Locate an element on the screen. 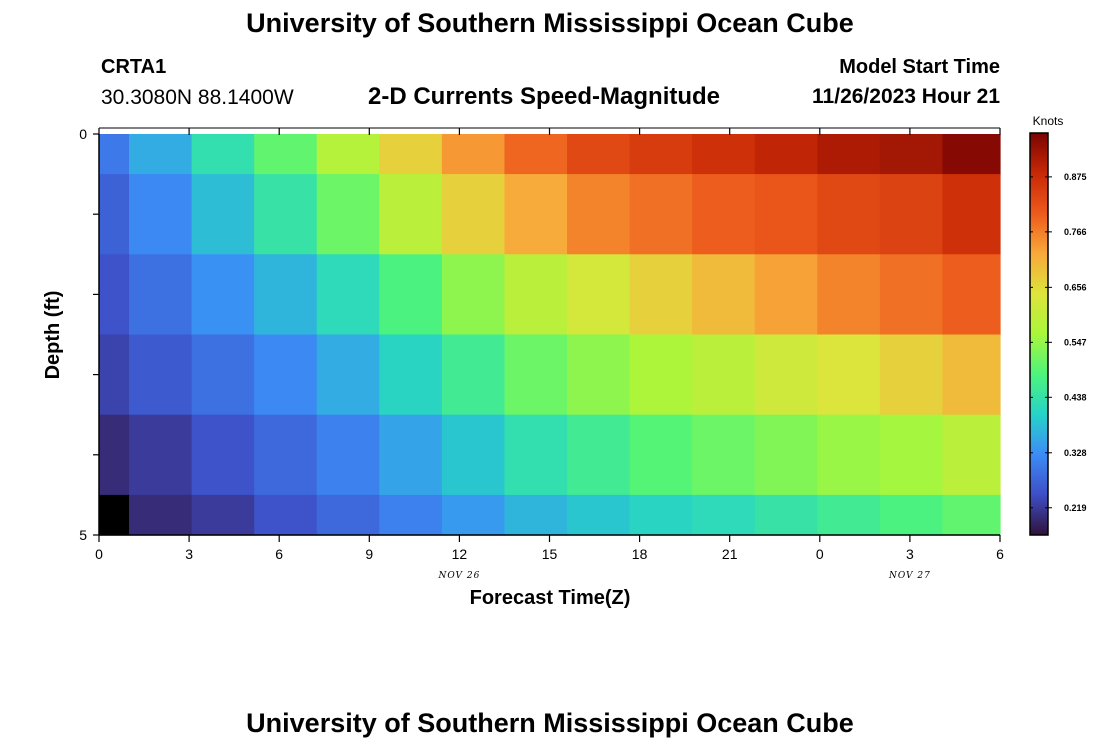 The image size is (1100, 750). colorbar-tick-label: 0.875 is located at coordinates (1075, 177).